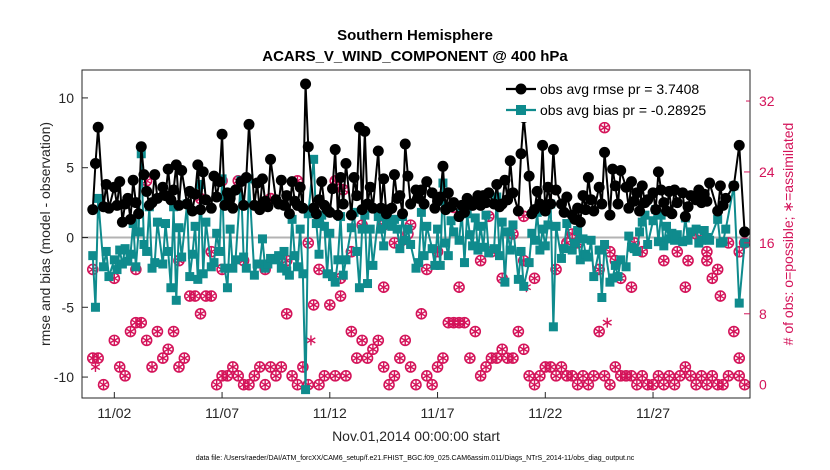  Describe the element at coordinates (383, 406) in the screenshot. I see `x-axis: 11/02 11/07 11/12 11/17 11/22 11/27` at that location.